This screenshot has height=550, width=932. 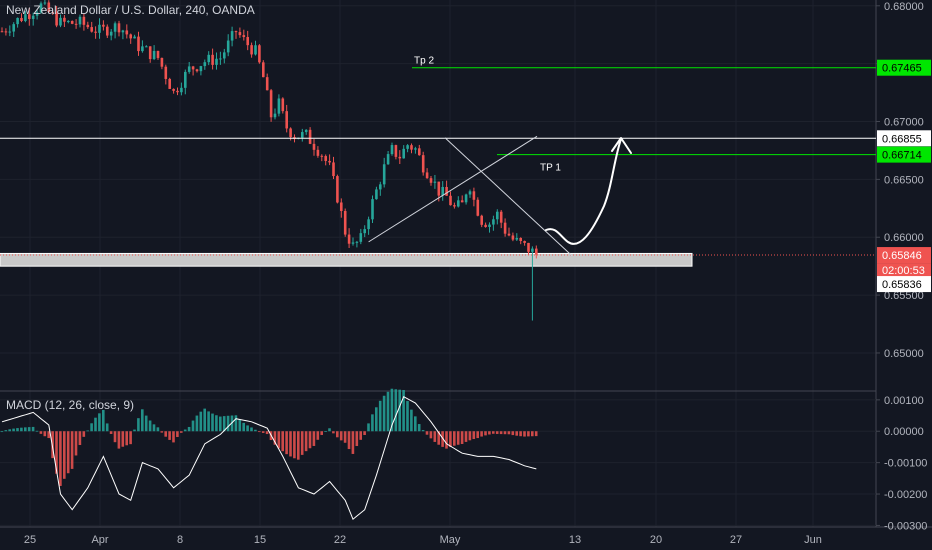 I want to click on macd-tick-label: 0.00100, so click(x=904, y=401).